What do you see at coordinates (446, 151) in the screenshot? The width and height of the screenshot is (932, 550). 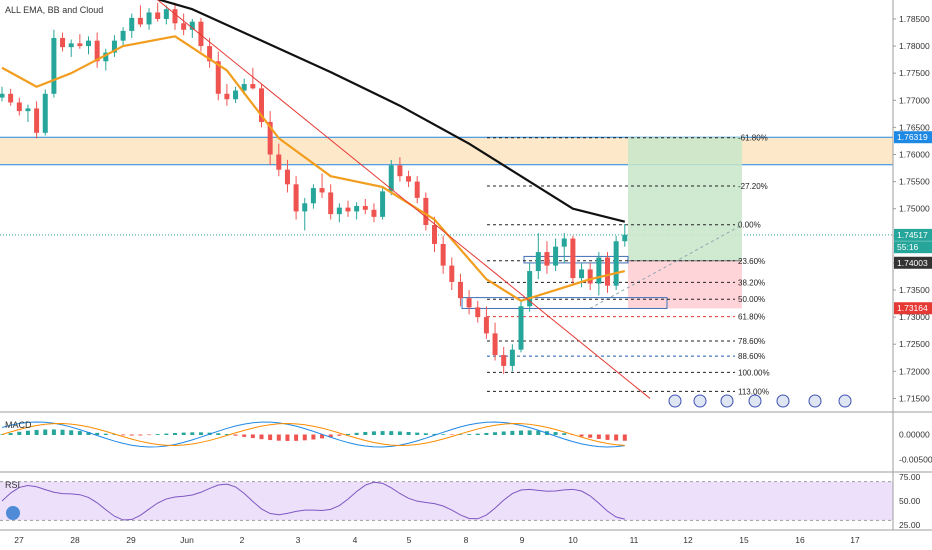 I see `supply-zone` at bounding box center [446, 151].